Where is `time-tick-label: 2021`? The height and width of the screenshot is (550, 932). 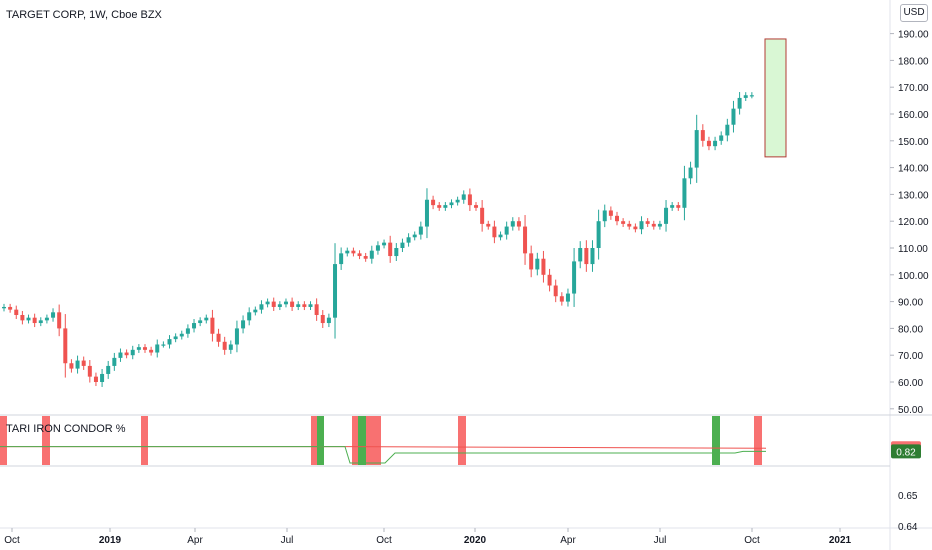 time-tick-label: 2021 is located at coordinates (840, 540).